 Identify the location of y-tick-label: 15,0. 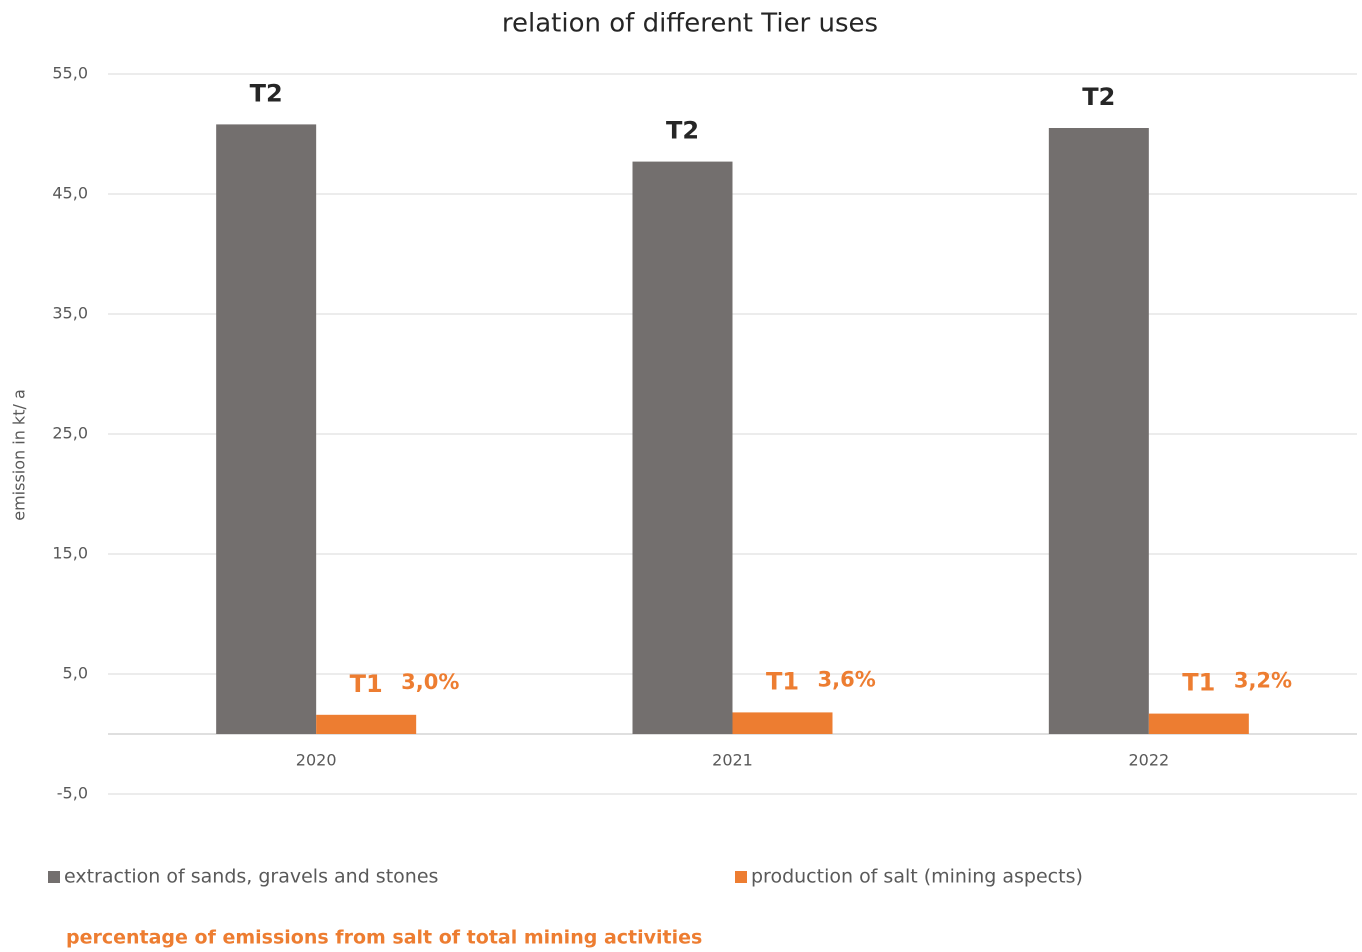
(70, 553).